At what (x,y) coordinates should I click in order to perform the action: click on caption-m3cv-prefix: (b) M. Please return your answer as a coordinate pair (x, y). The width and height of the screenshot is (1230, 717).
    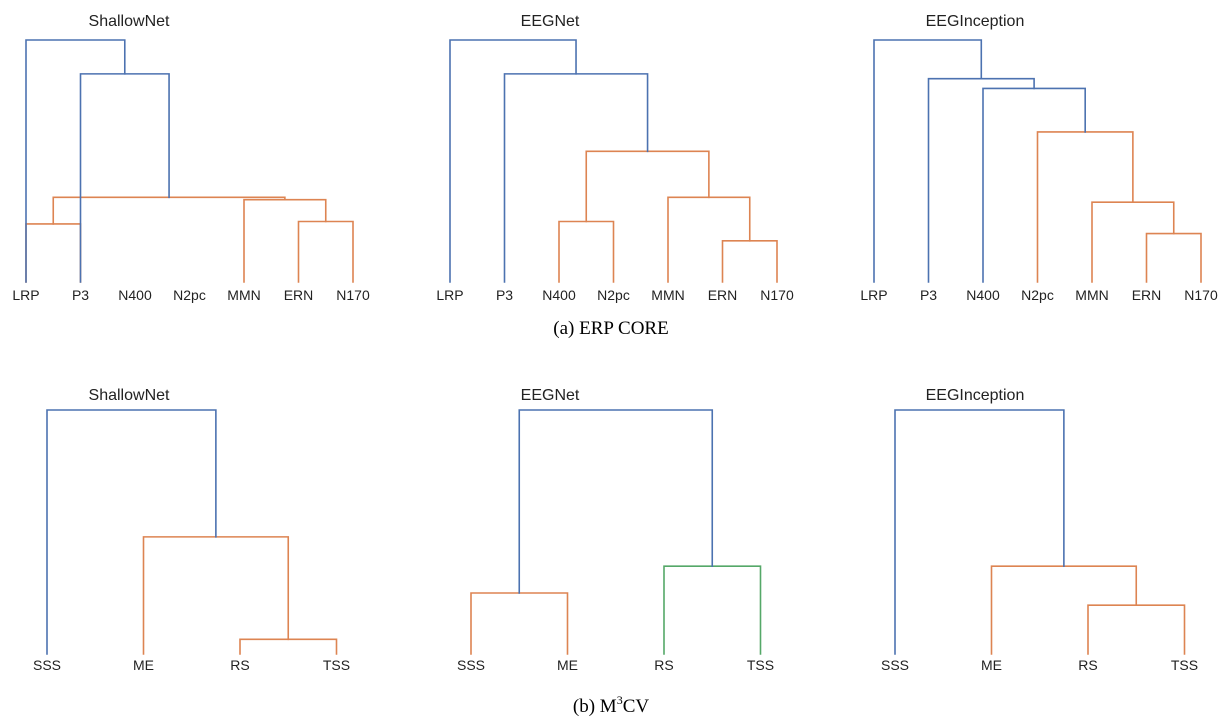
    Looking at the image, I should click on (595, 706).